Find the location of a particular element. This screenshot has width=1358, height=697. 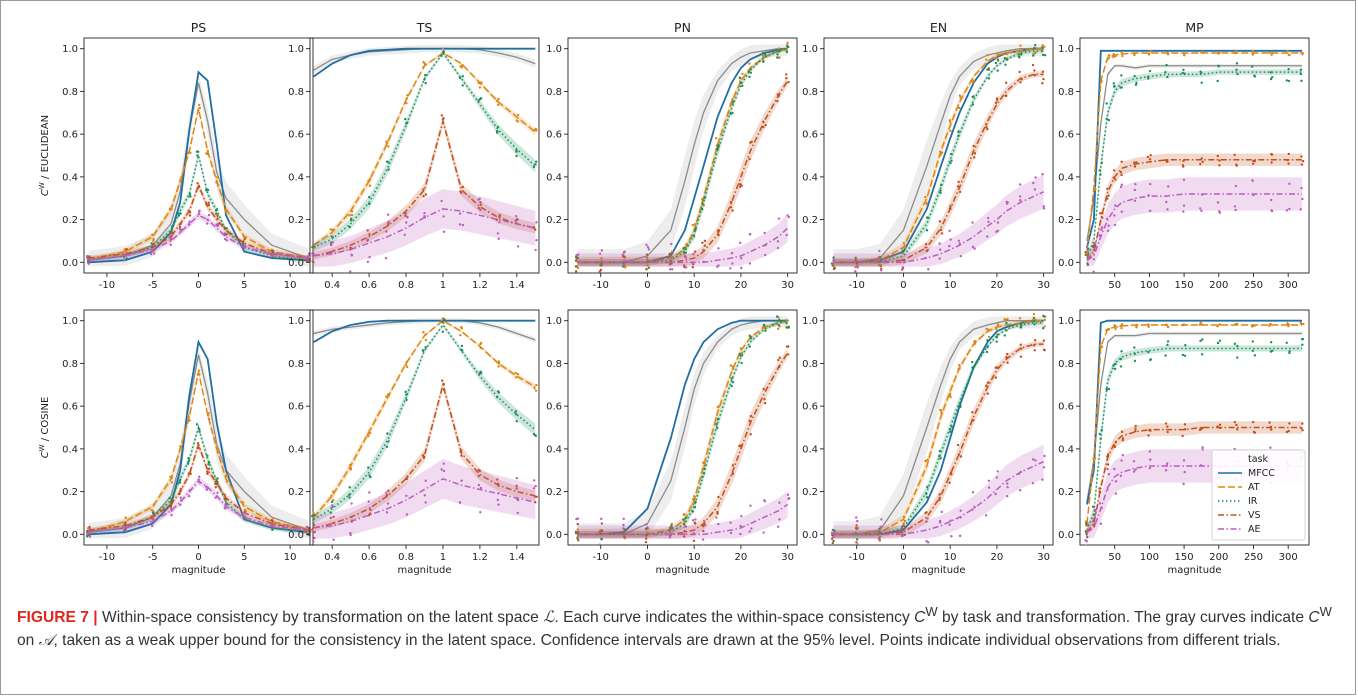

y-tick-label: 0.0 is located at coordinates (70, 263).